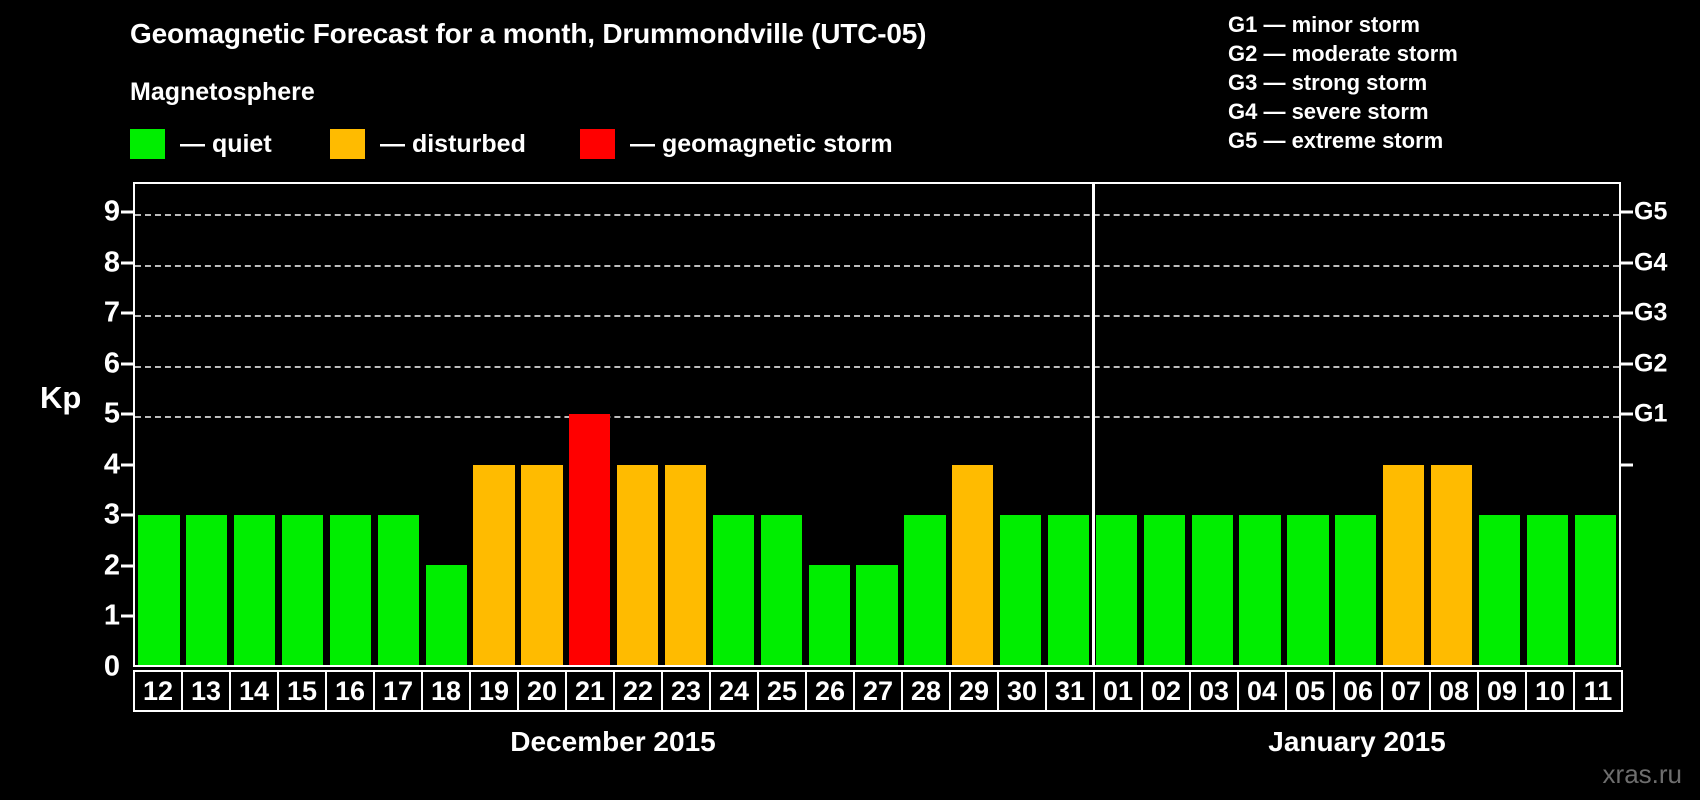 The width and height of the screenshot is (1700, 800). What do you see at coordinates (494, 691) in the screenshot?
I see `date-cell-19: 19` at bounding box center [494, 691].